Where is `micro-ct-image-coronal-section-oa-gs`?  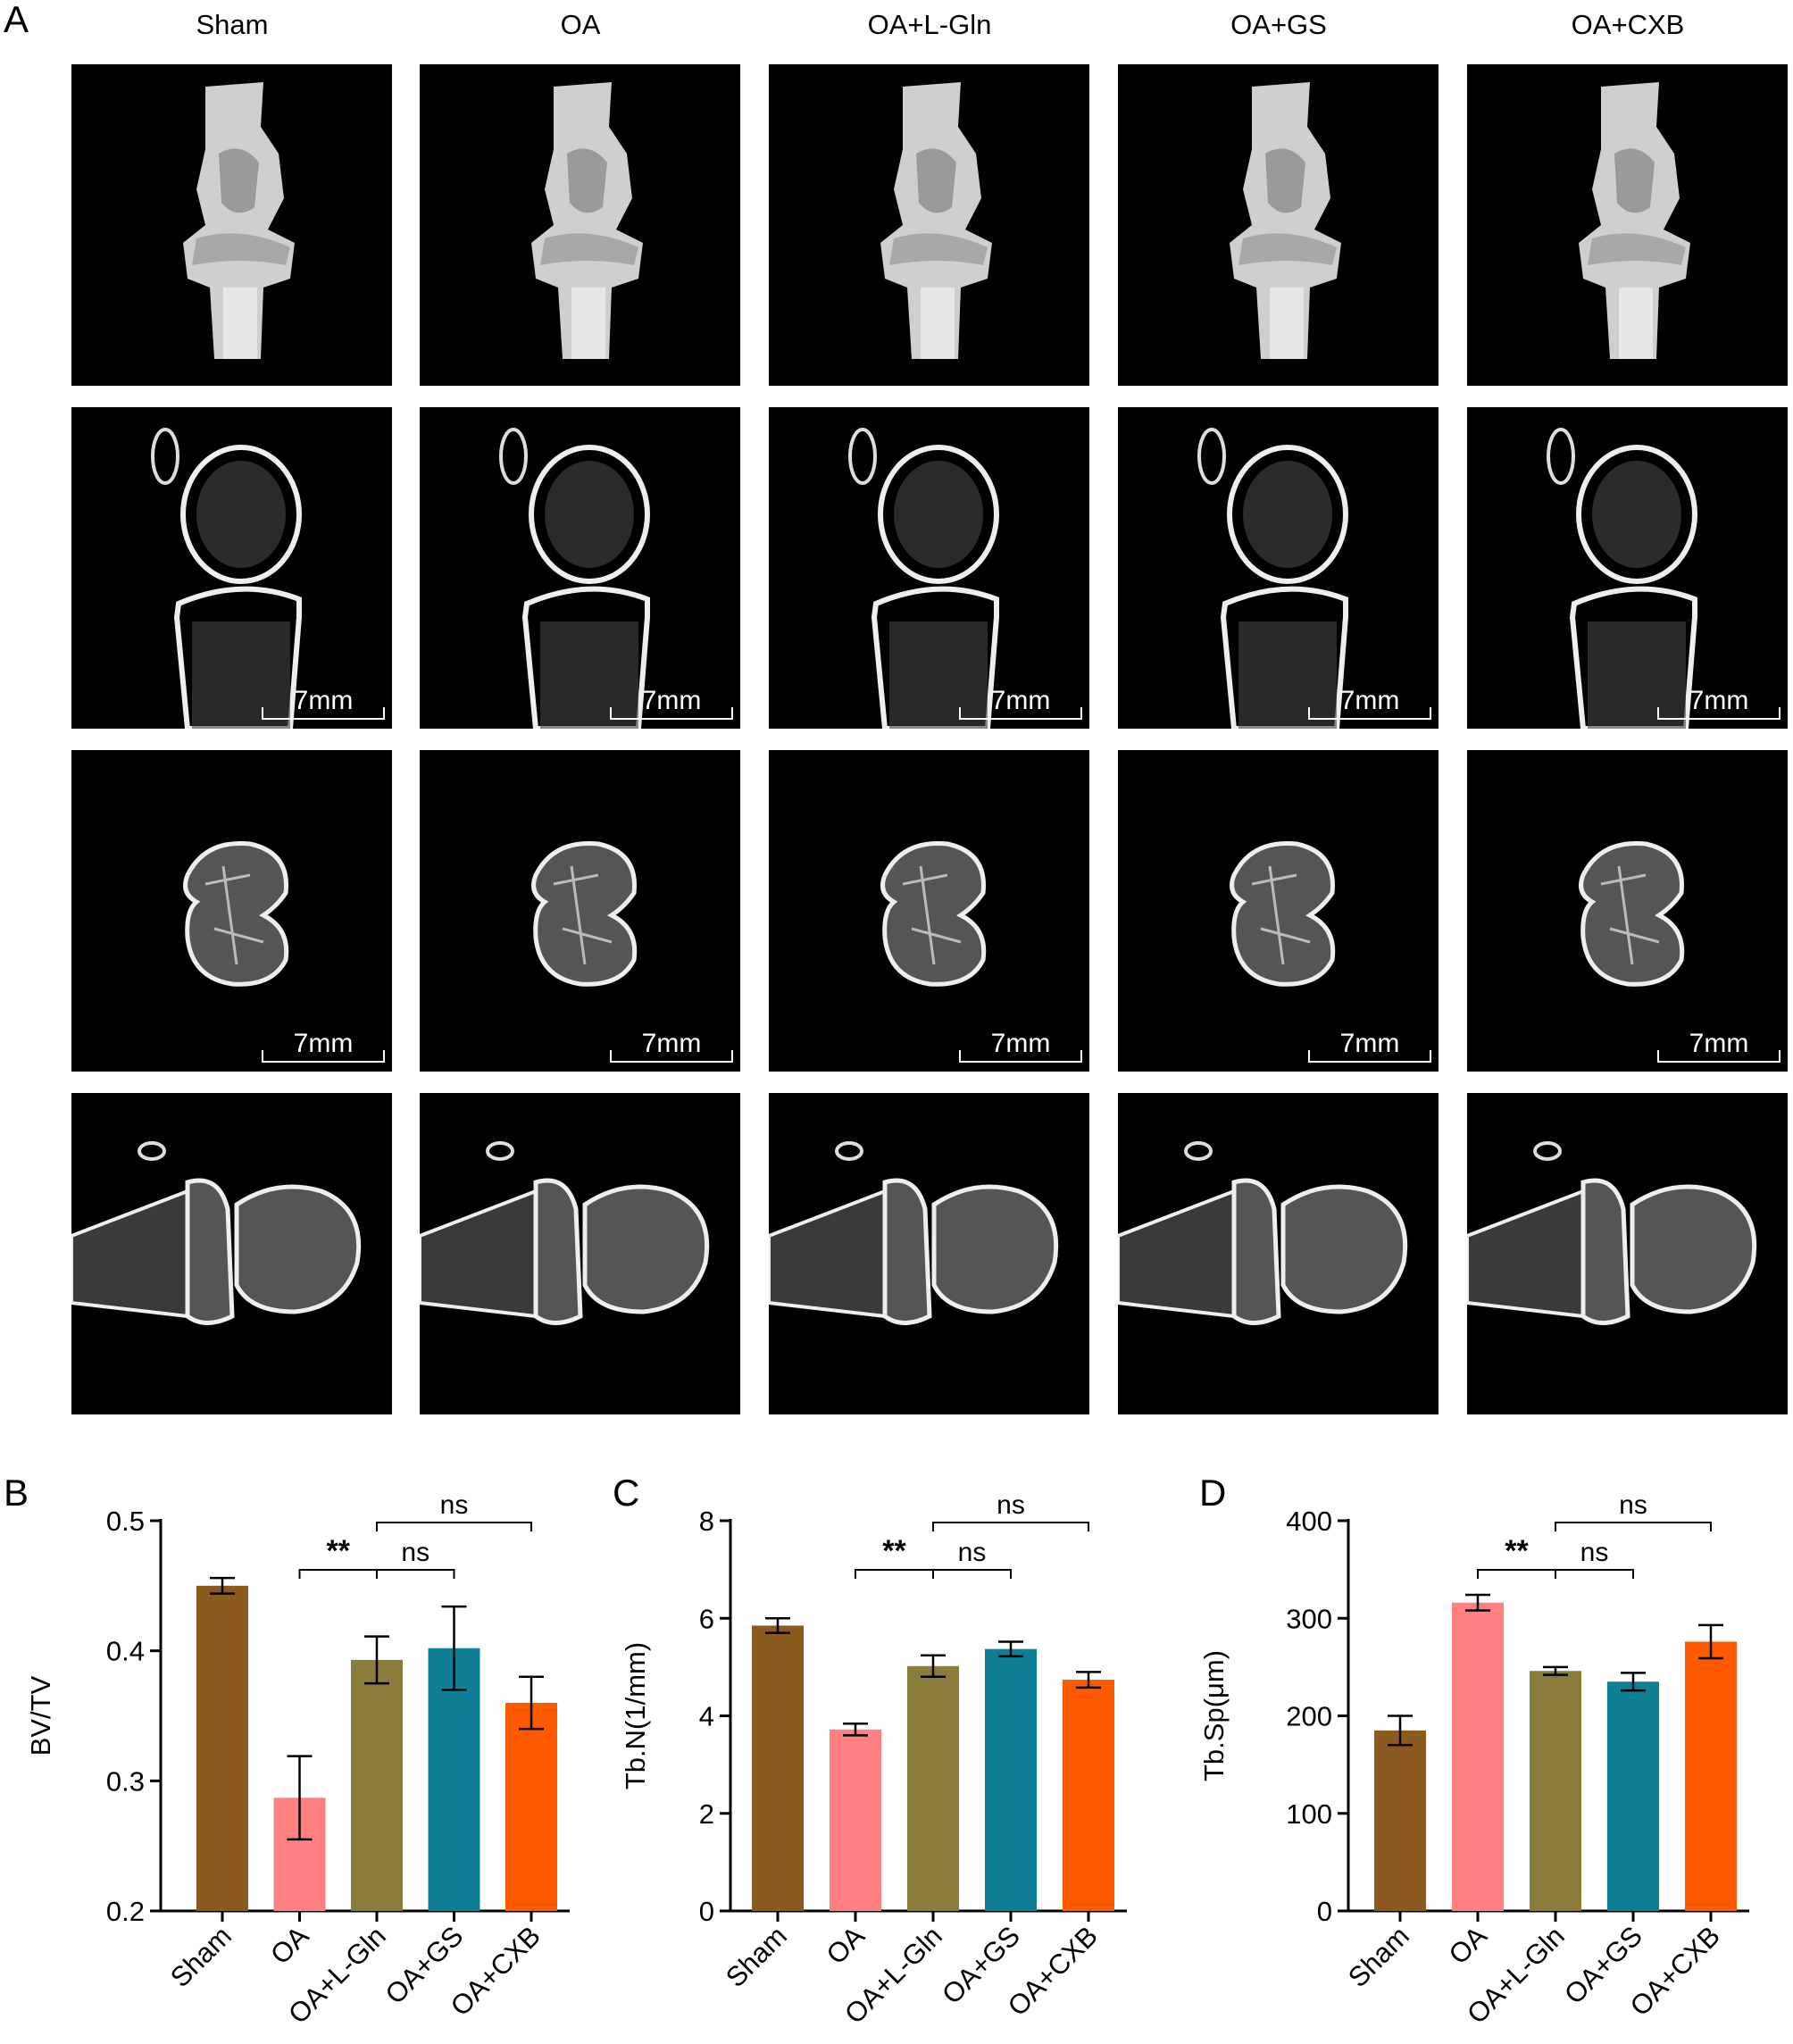
micro-ct-image-coronal-section-oa-gs is located at coordinates (1278, 1253).